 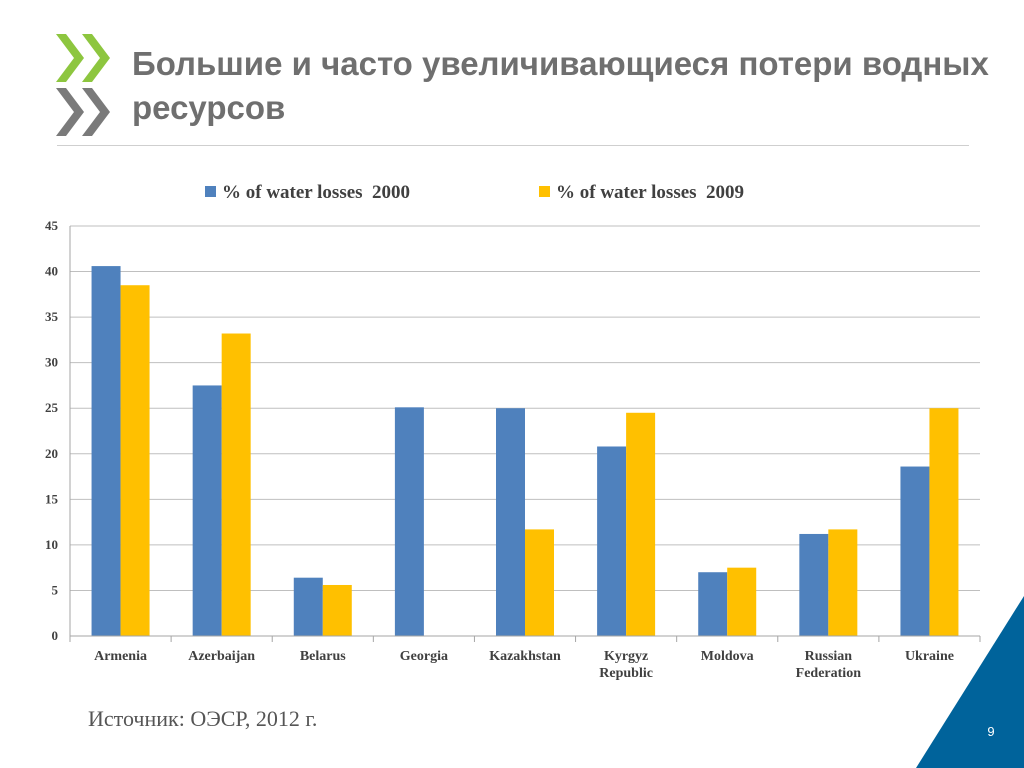 What do you see at coordinates (316, 192) in the screenshot?
I see `legend-label: % of water losses 2000` at bounding box center [316, 192].